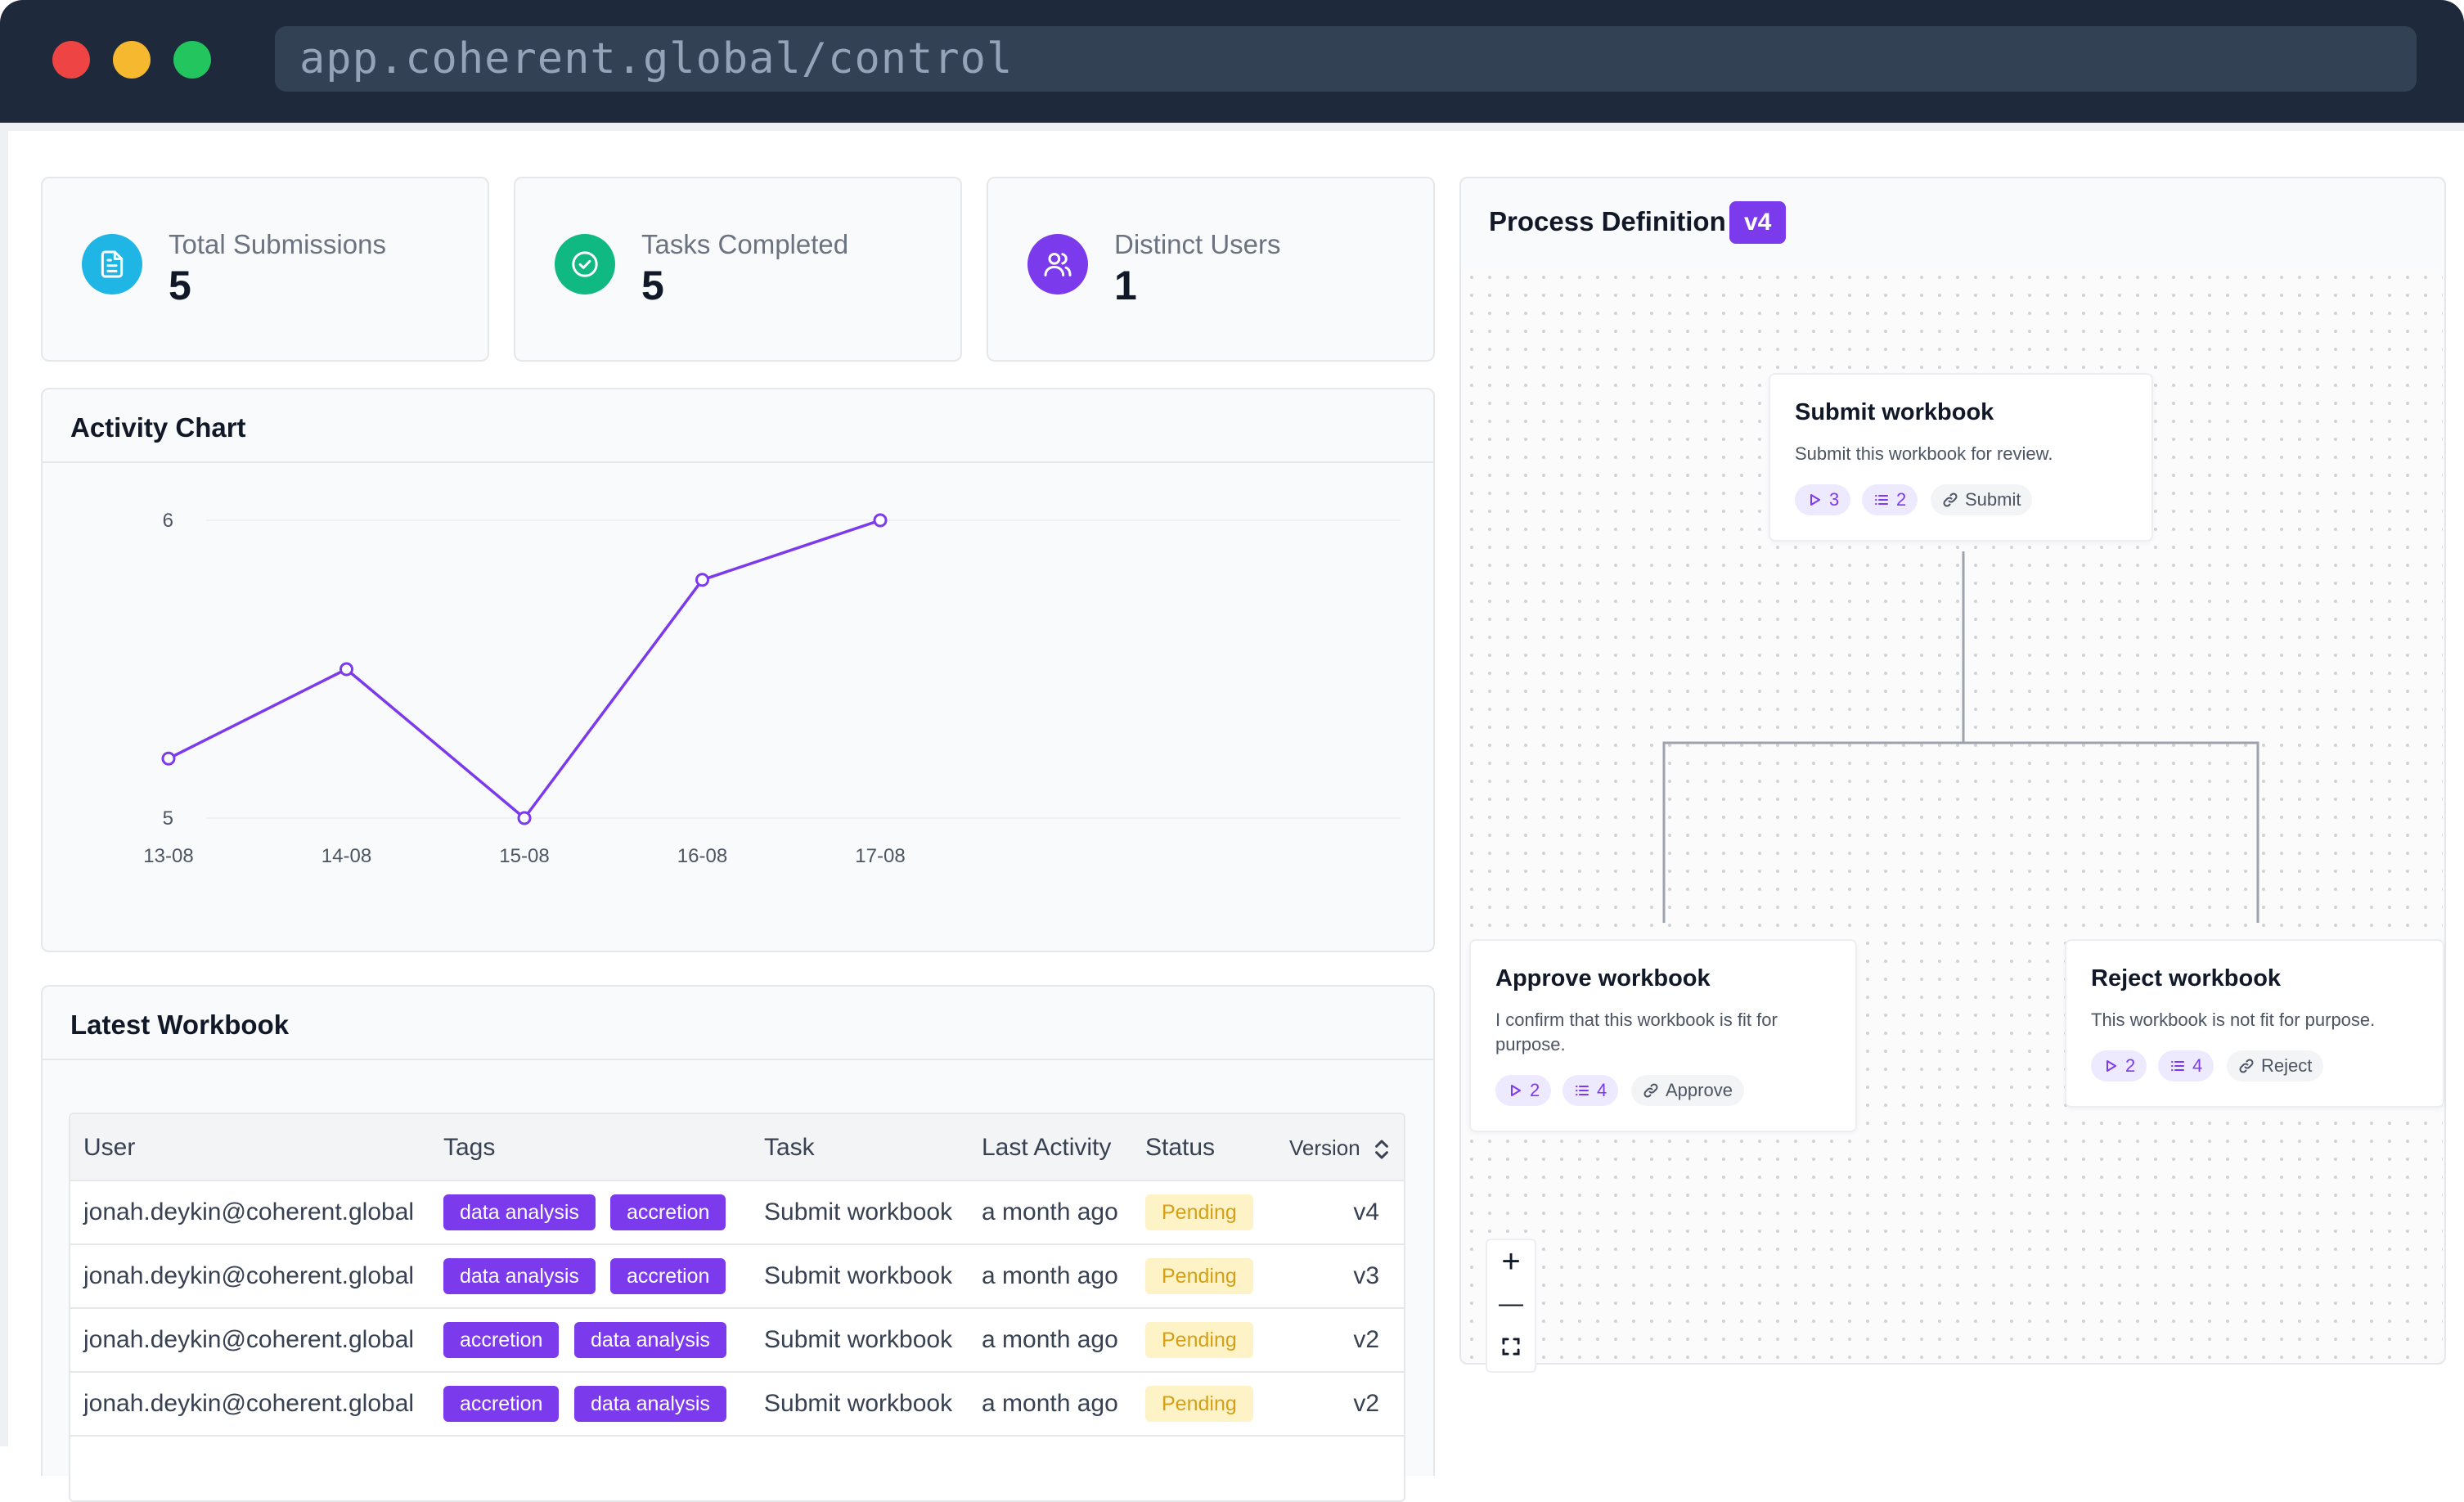  What do you see at coordinates (1197, 244) in the screenshot?
I see `stat-label: Distinct Users` at bounding box center [1197, 244].